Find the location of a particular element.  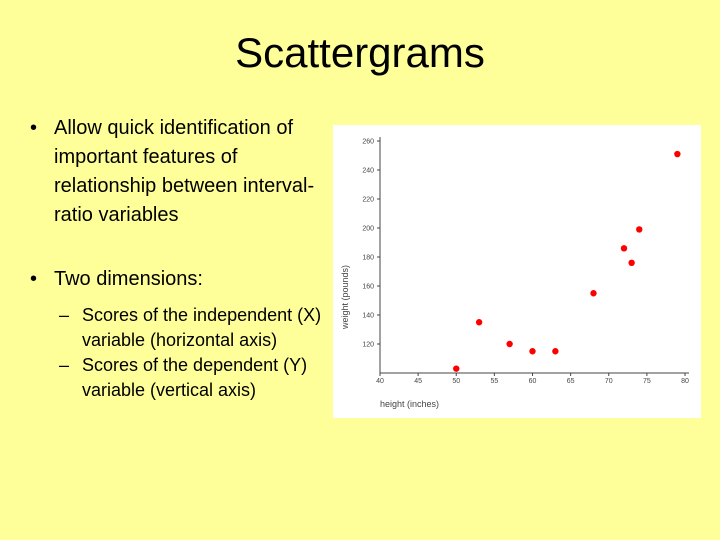

y-tick-label: 240 is located at coordinates (368, 171).